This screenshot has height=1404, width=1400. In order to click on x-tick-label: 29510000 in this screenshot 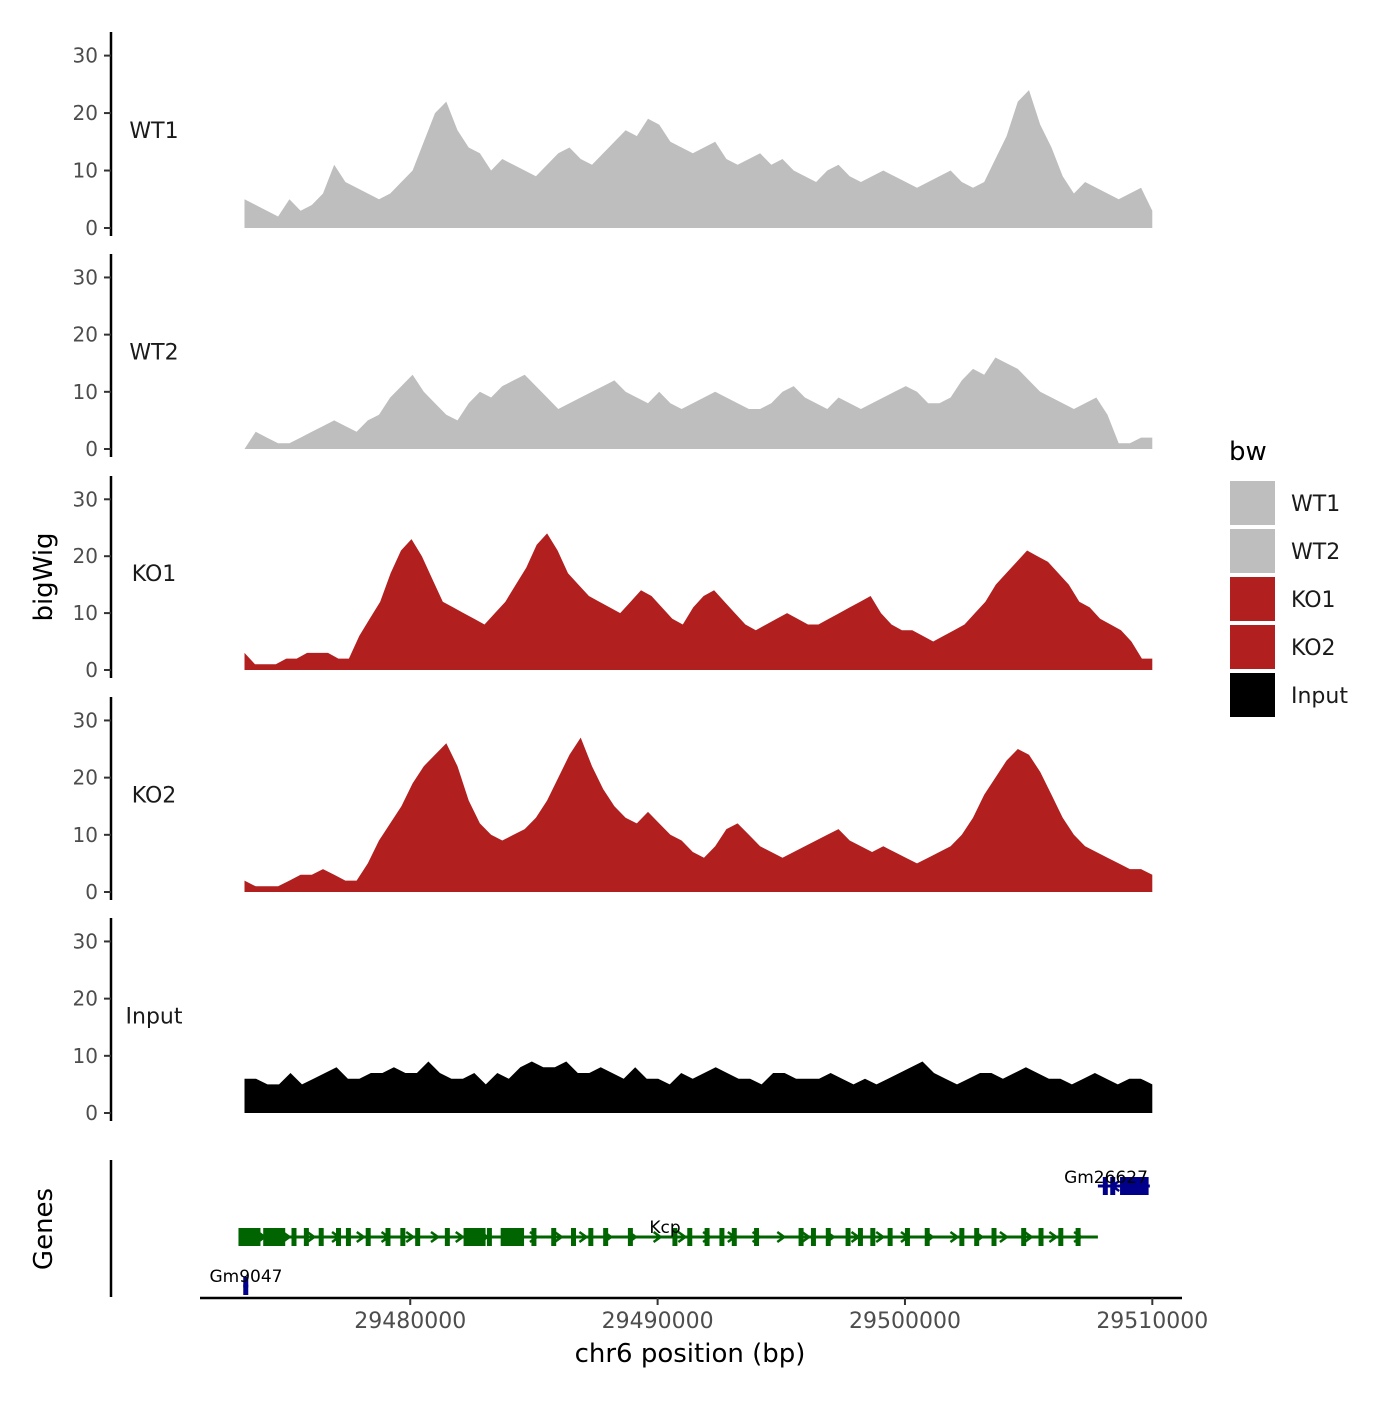, I will do `click(1152, 1321)`.